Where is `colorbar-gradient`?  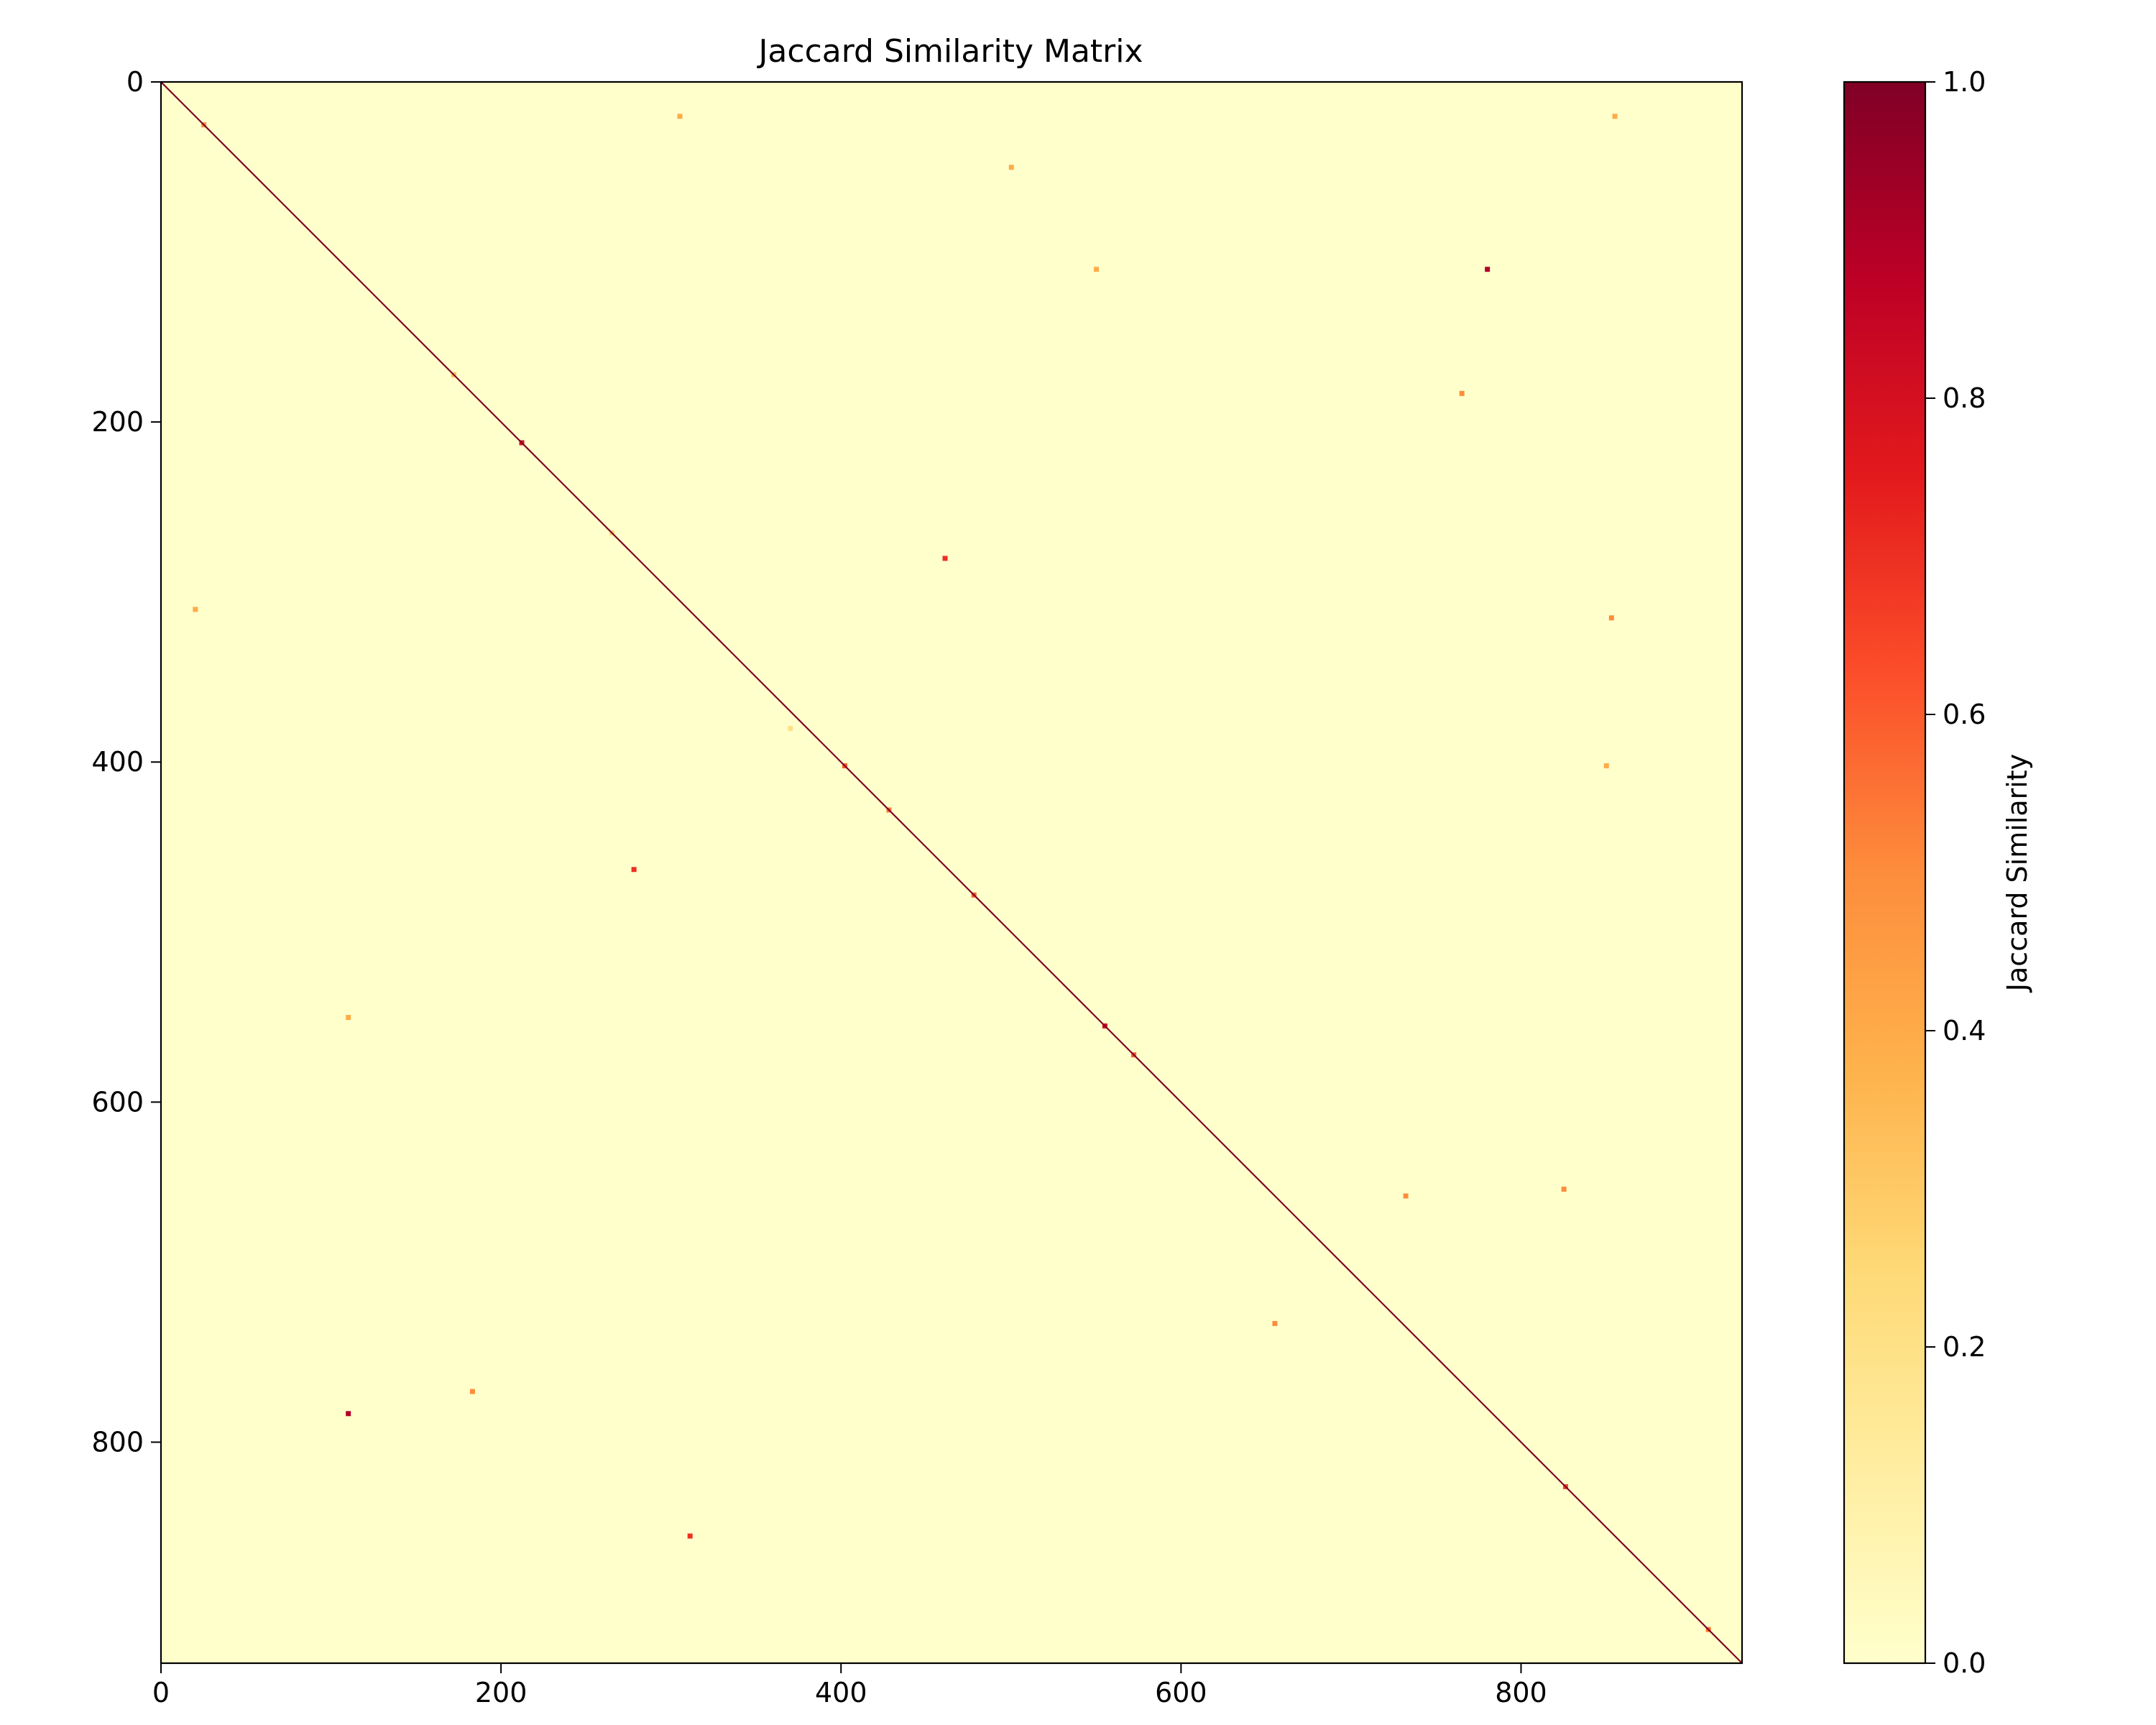 colorbar-gradient is located at coordinates (1885, 872).